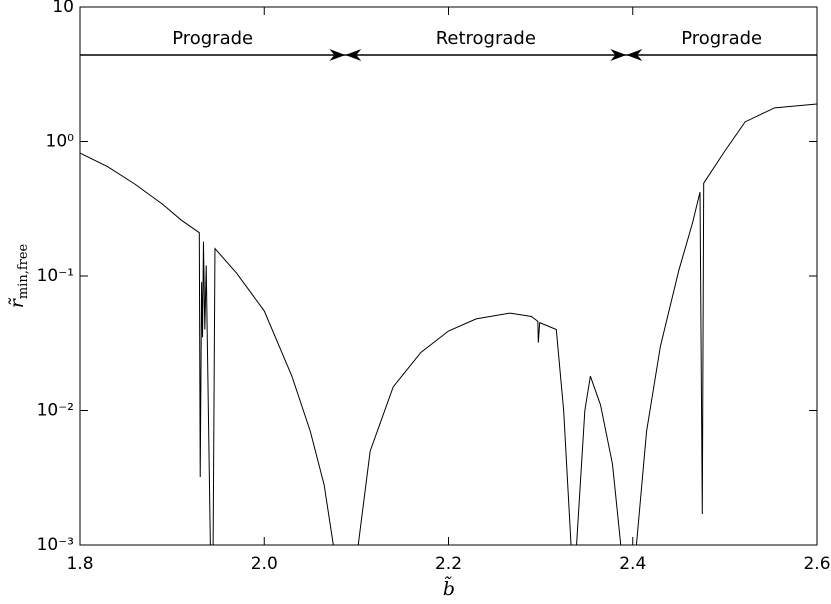 The image size is (831, 604). I want to click on y-tick-label: 10⁻³, so click(55, 545).